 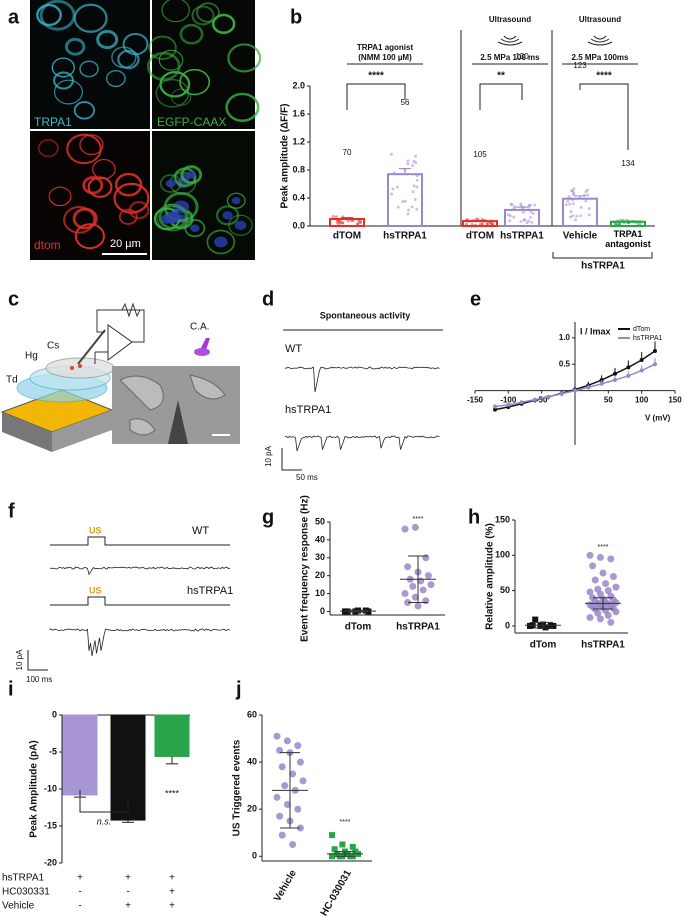 I want to click on y-tick-label: 0.5, so click(x=565, y=363).